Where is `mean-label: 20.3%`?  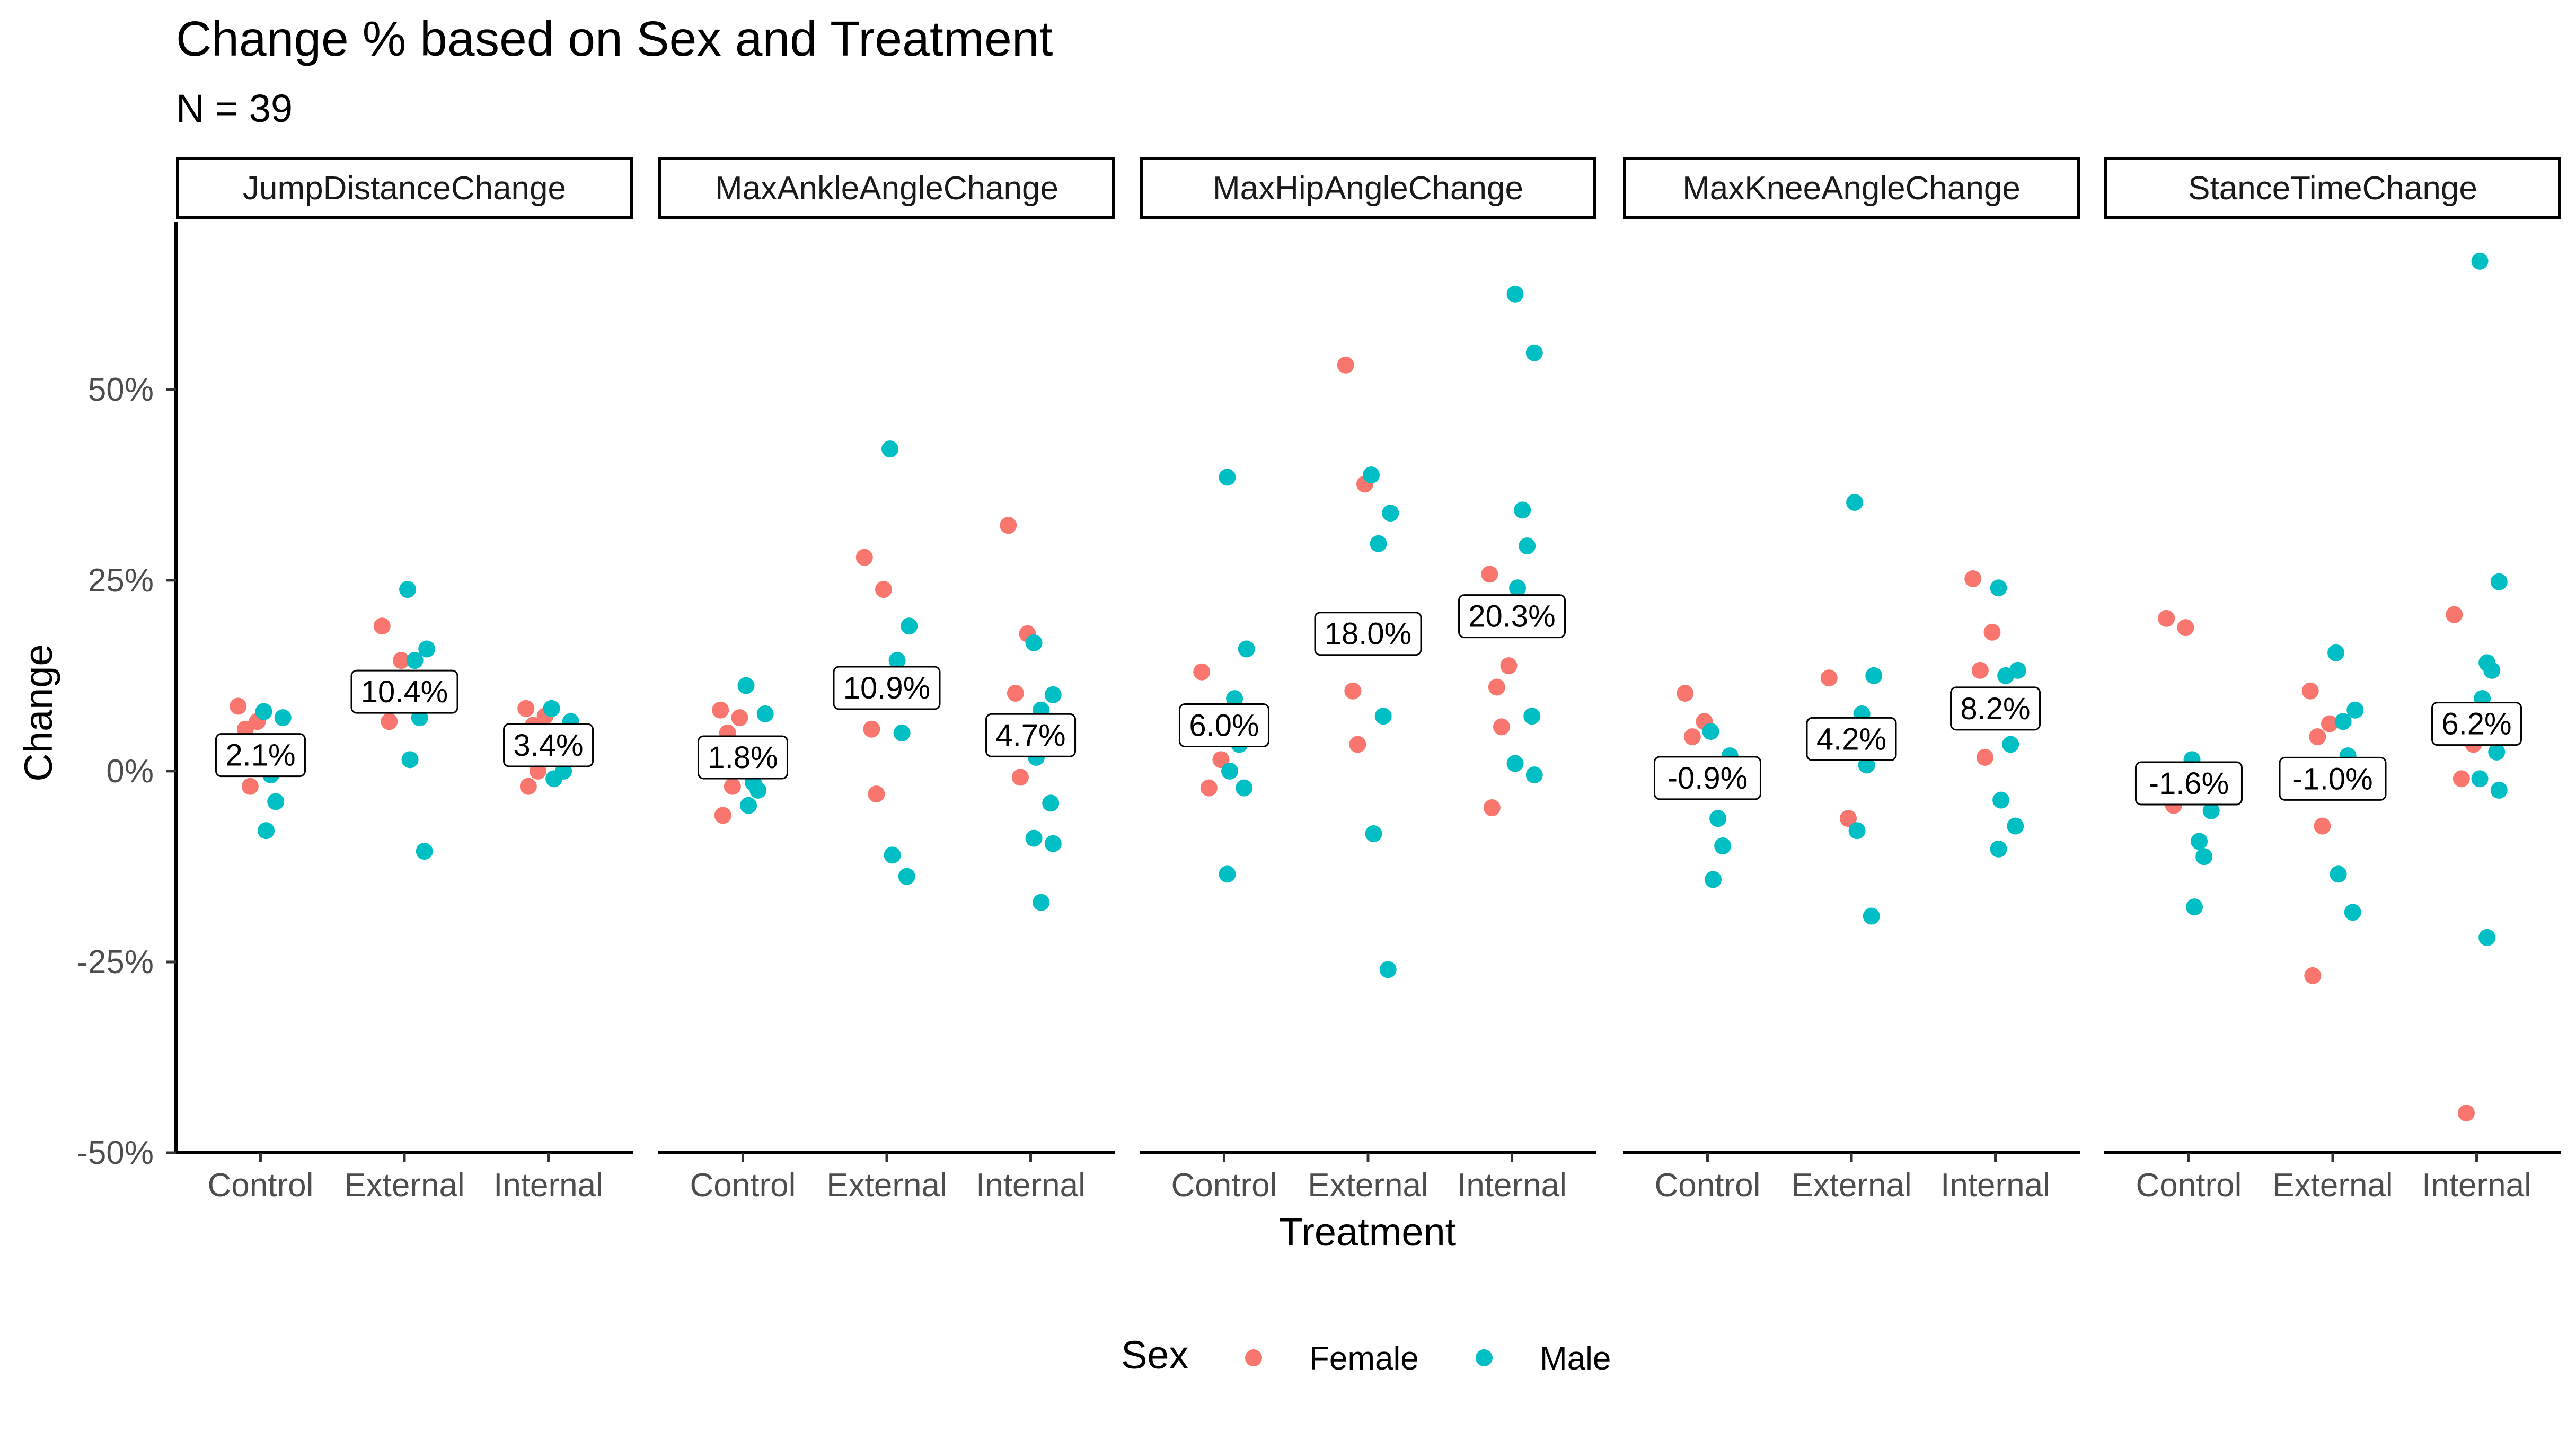
mean-label: 20.3% is located at coordinates (1512, 616).